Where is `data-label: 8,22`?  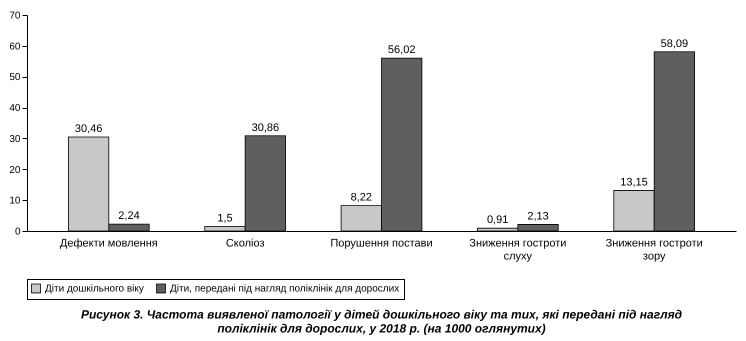 data-label: 8,22 is located at coordinates (361, 198).